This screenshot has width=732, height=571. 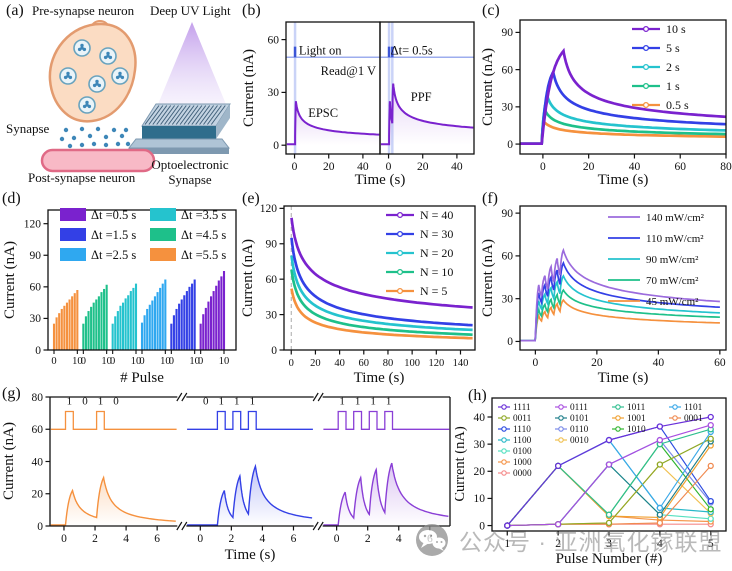 What do you see at coordinates (522, 474) in the screenshot?
I see `svg-text: 0000` at bounding box center [522, 474].